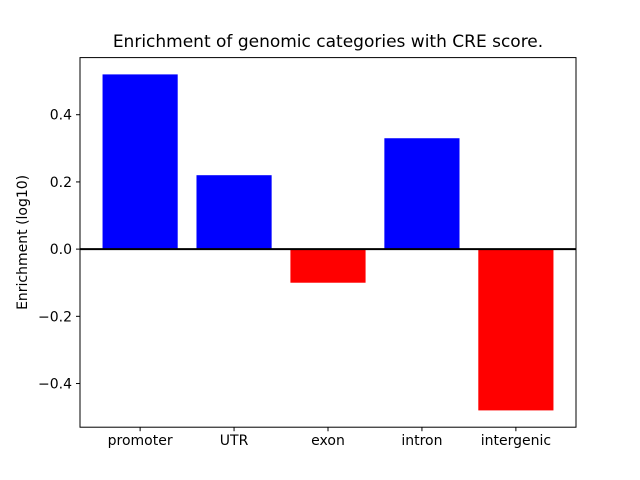 The width and height of the screenshot is (640, 480). Describe the element at coordinates (55, 385) in the screenshot. I see `y-tick-label-−0.4: −0.4` at that location.